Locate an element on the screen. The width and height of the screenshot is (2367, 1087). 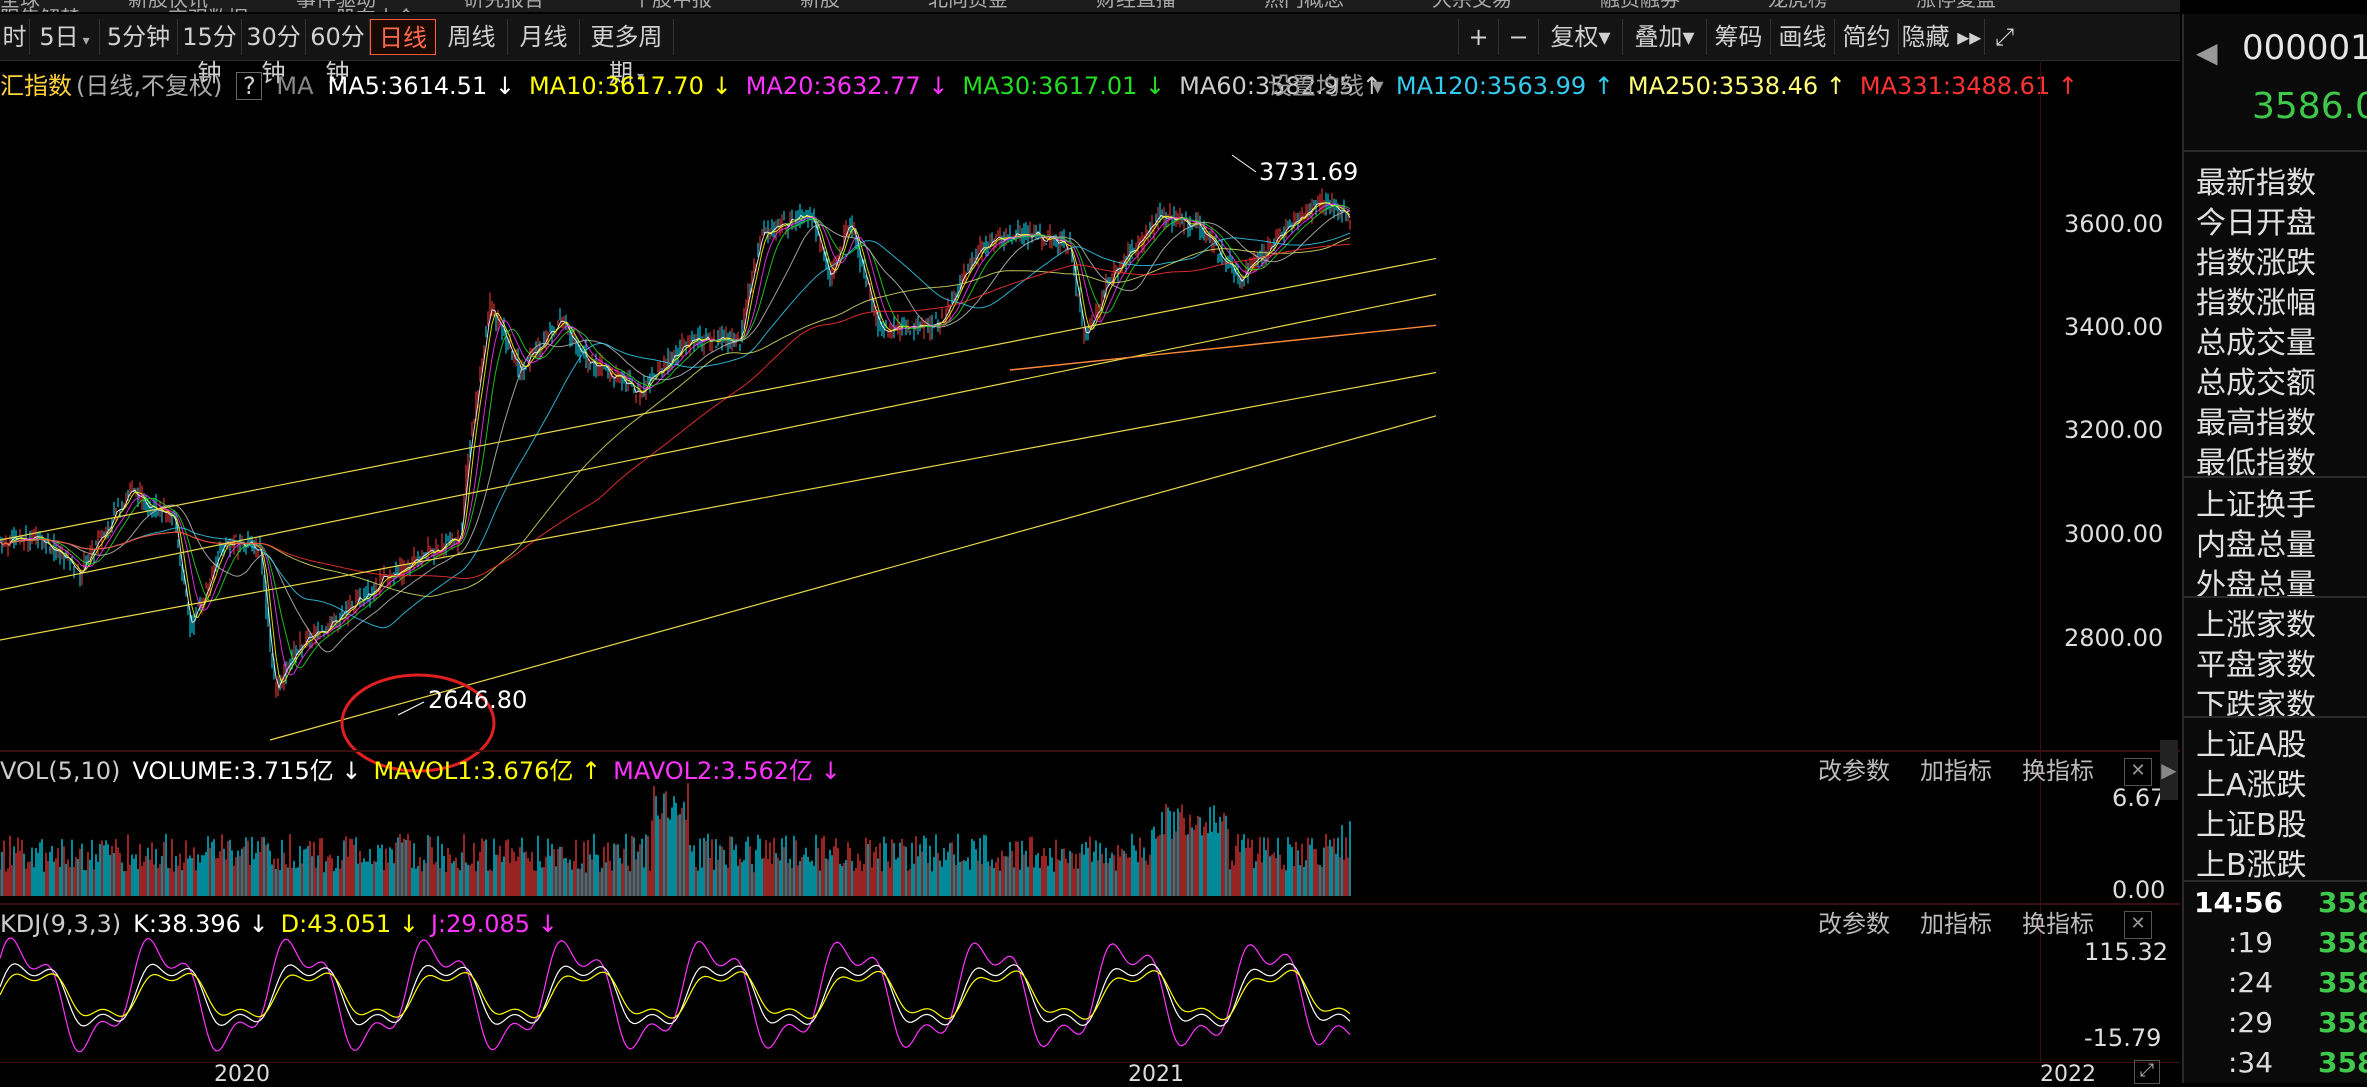
period-tab: 60分钟 is located at coordinates (338, 53).